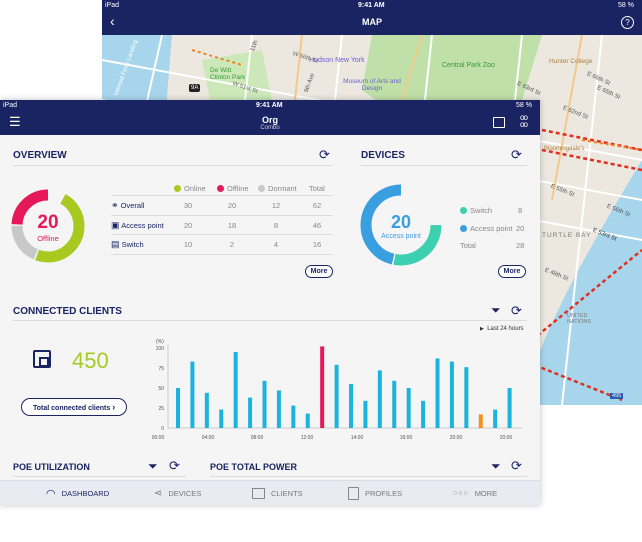 This screenshot has width=642, height=542. What do you see at coordinates (90, 360) in the screenshot?
I see `clients-count: 450` at bounding box center [90, 360].